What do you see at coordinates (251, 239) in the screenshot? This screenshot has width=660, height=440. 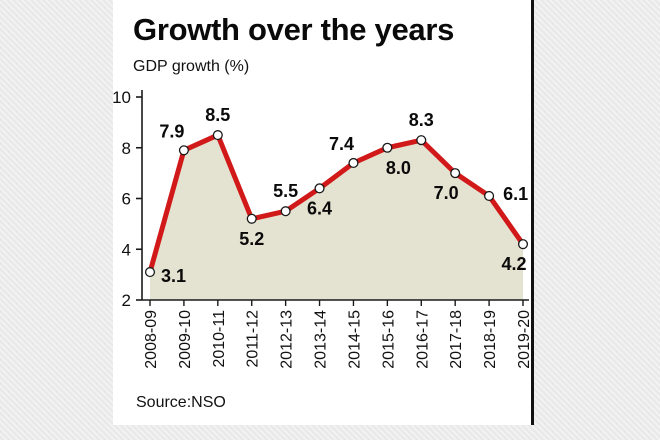 I see `data-value-label: 5.2` at bounding box center [251, 239].